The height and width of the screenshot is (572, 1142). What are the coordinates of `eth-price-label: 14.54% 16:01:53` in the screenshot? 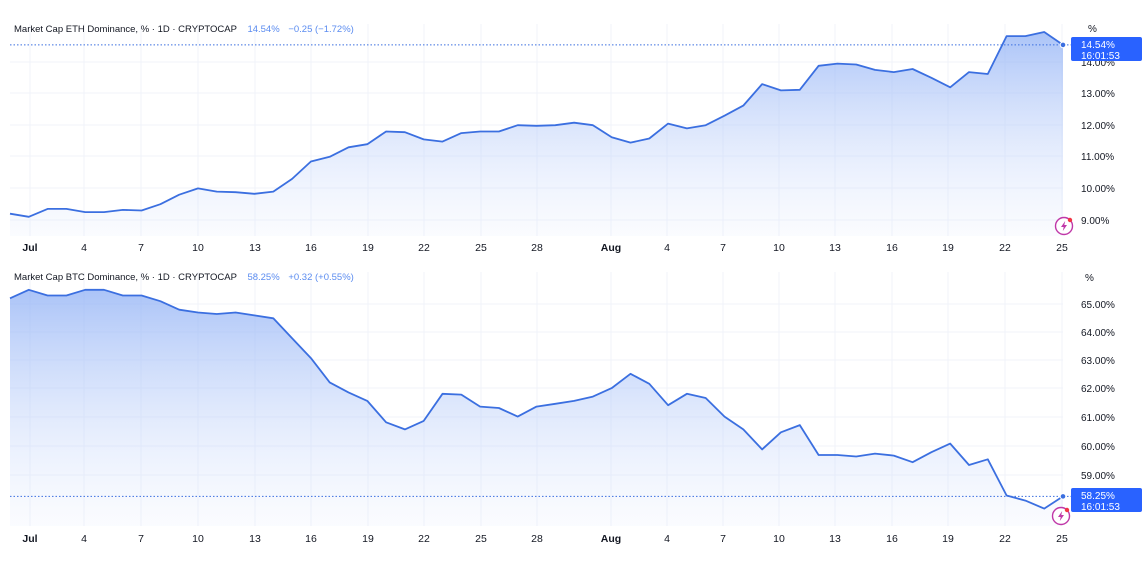 It's located at (1106, 49).